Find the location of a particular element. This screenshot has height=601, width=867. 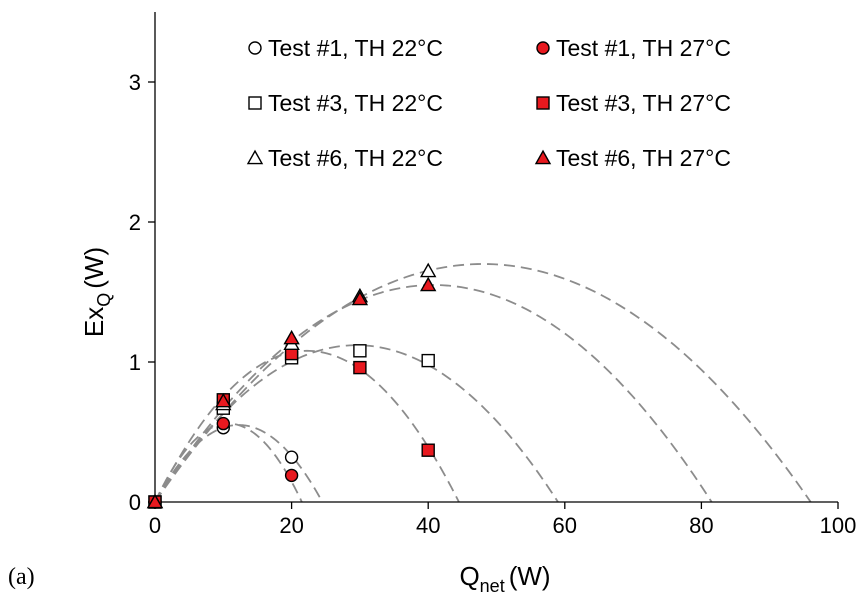

legend-label: Test #3, TH 27°C is located at coordinates (643, 103).